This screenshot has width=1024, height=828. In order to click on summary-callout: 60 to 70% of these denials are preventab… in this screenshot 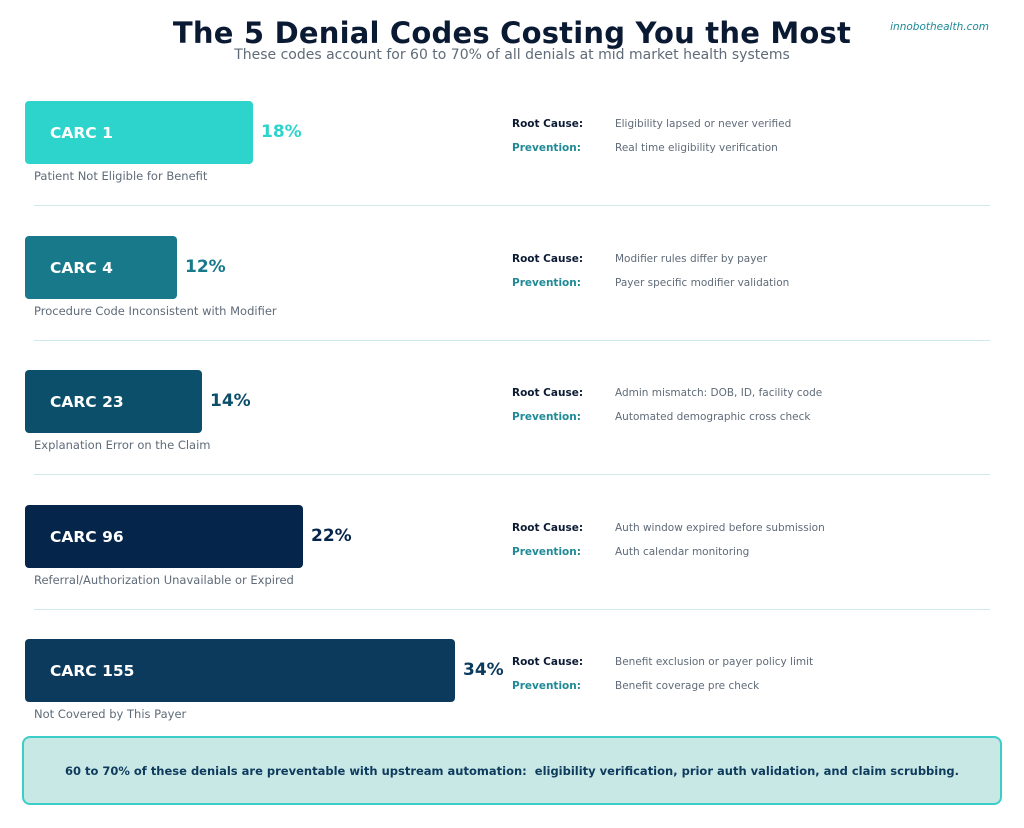, I will do `click(512, 770)`.